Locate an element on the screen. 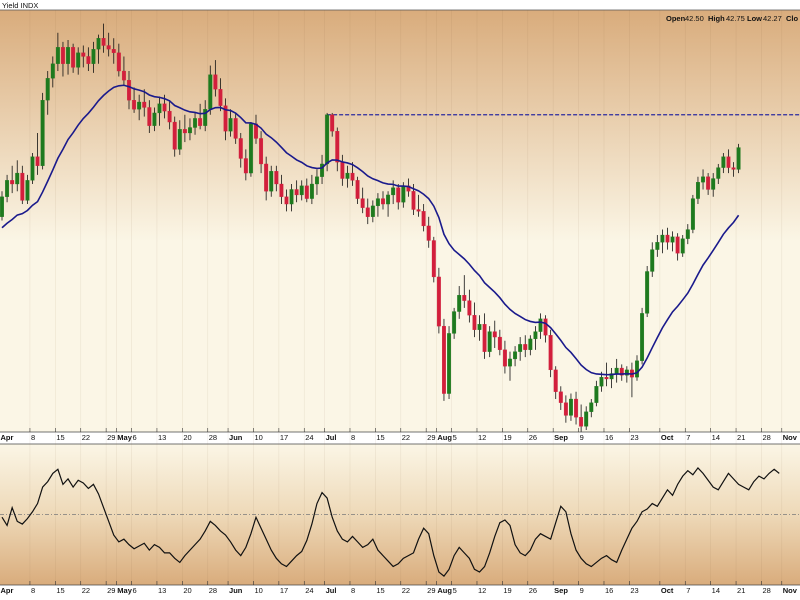 This screenshot has width=800, height=600. price-axis-tick-label: 8 is located at coordinates (353, 437).